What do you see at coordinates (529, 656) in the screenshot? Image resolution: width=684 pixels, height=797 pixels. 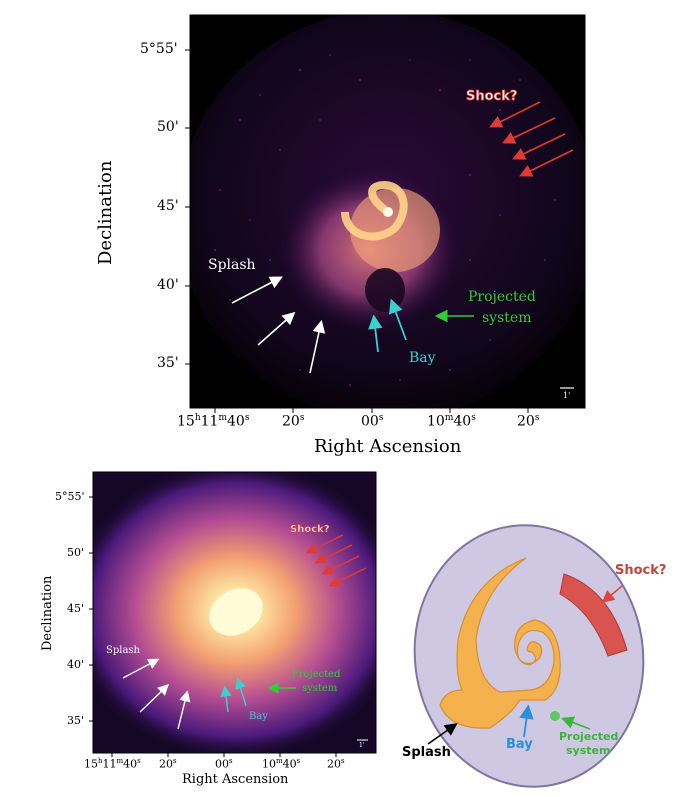 I see `schematic` at bounding box center [529, 656].